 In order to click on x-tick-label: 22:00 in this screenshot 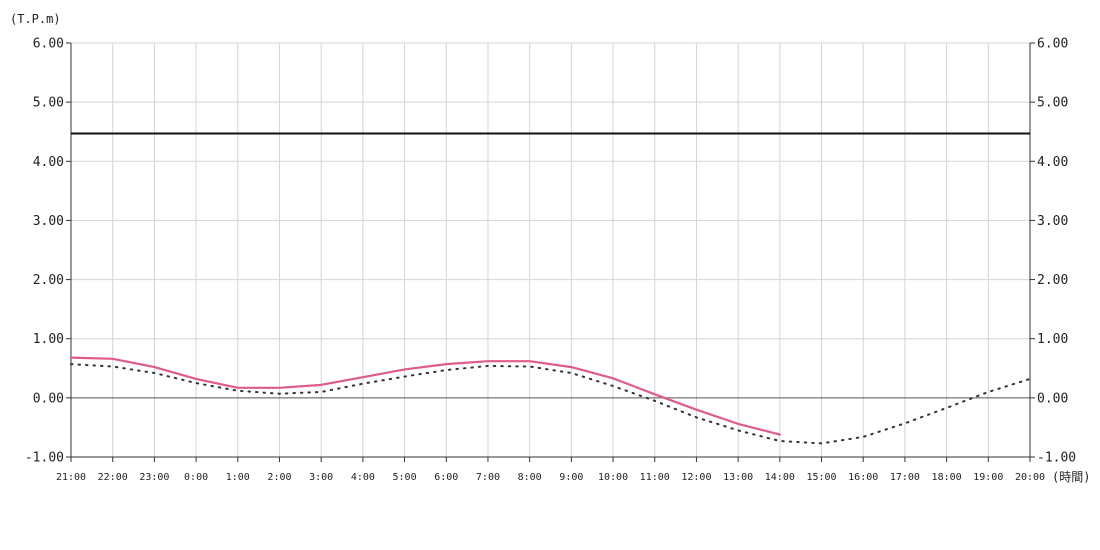, I will do `click(113, 477)`.